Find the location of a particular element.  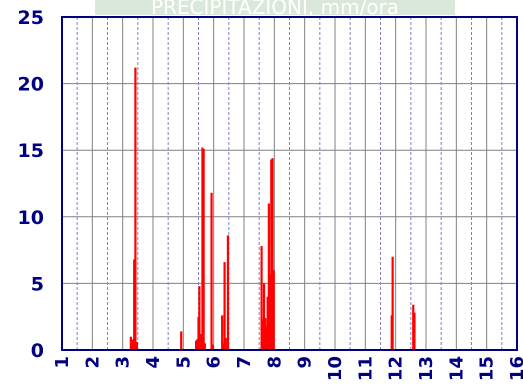

x-tick-label: 15 is located at coordinates (487, 368).